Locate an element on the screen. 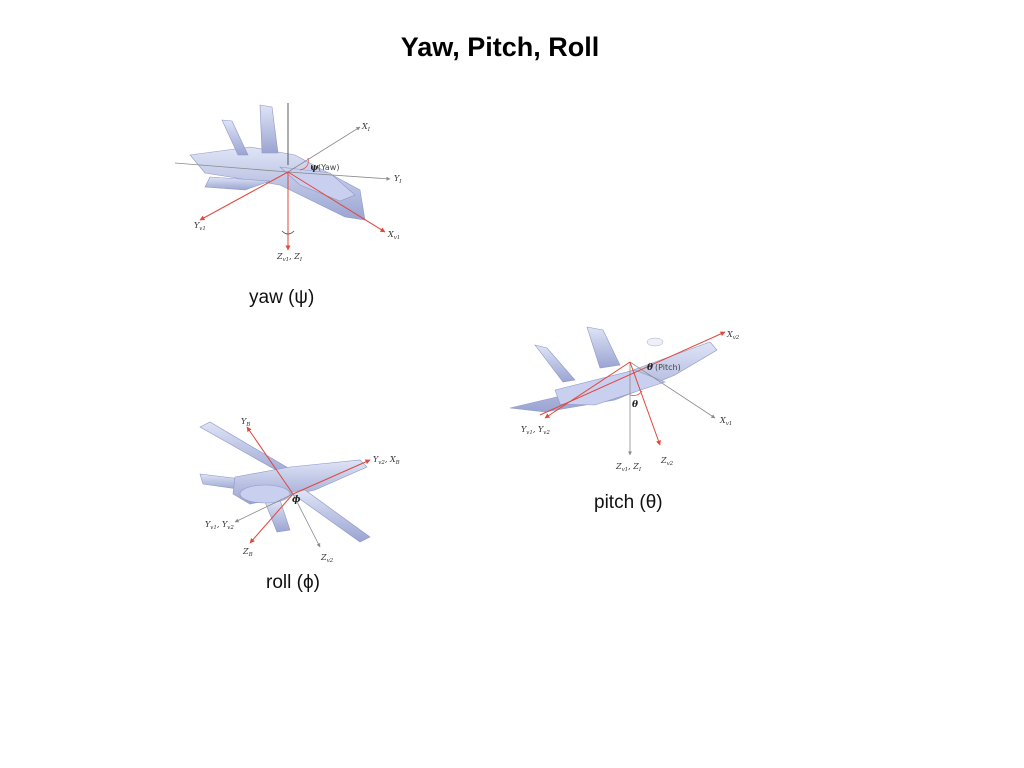  svg-text: YB is located at coordinates (245, 422).